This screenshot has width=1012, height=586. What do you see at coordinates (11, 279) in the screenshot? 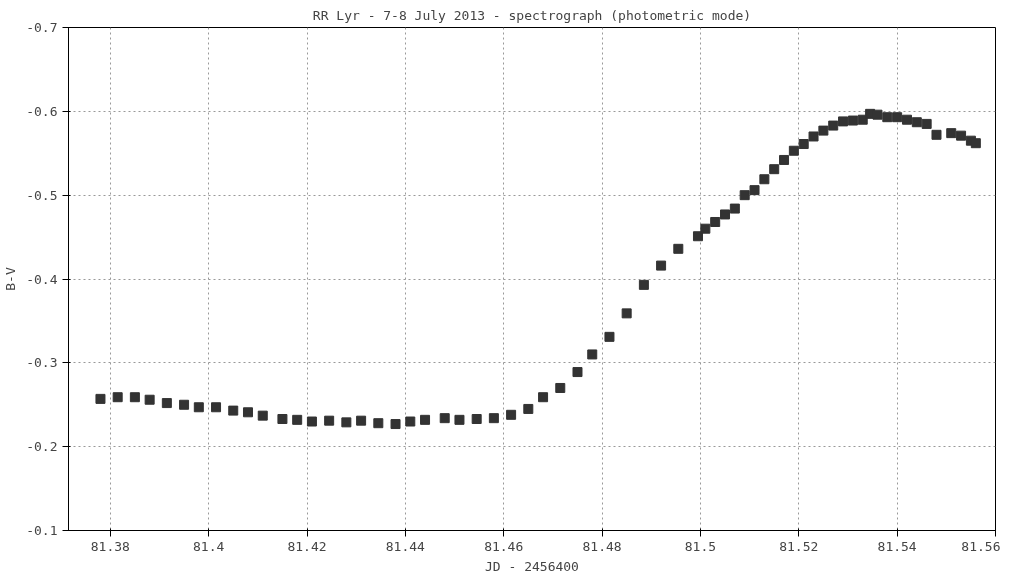
I see `y-axis-title: B-V` at bounding box center [11, 279].